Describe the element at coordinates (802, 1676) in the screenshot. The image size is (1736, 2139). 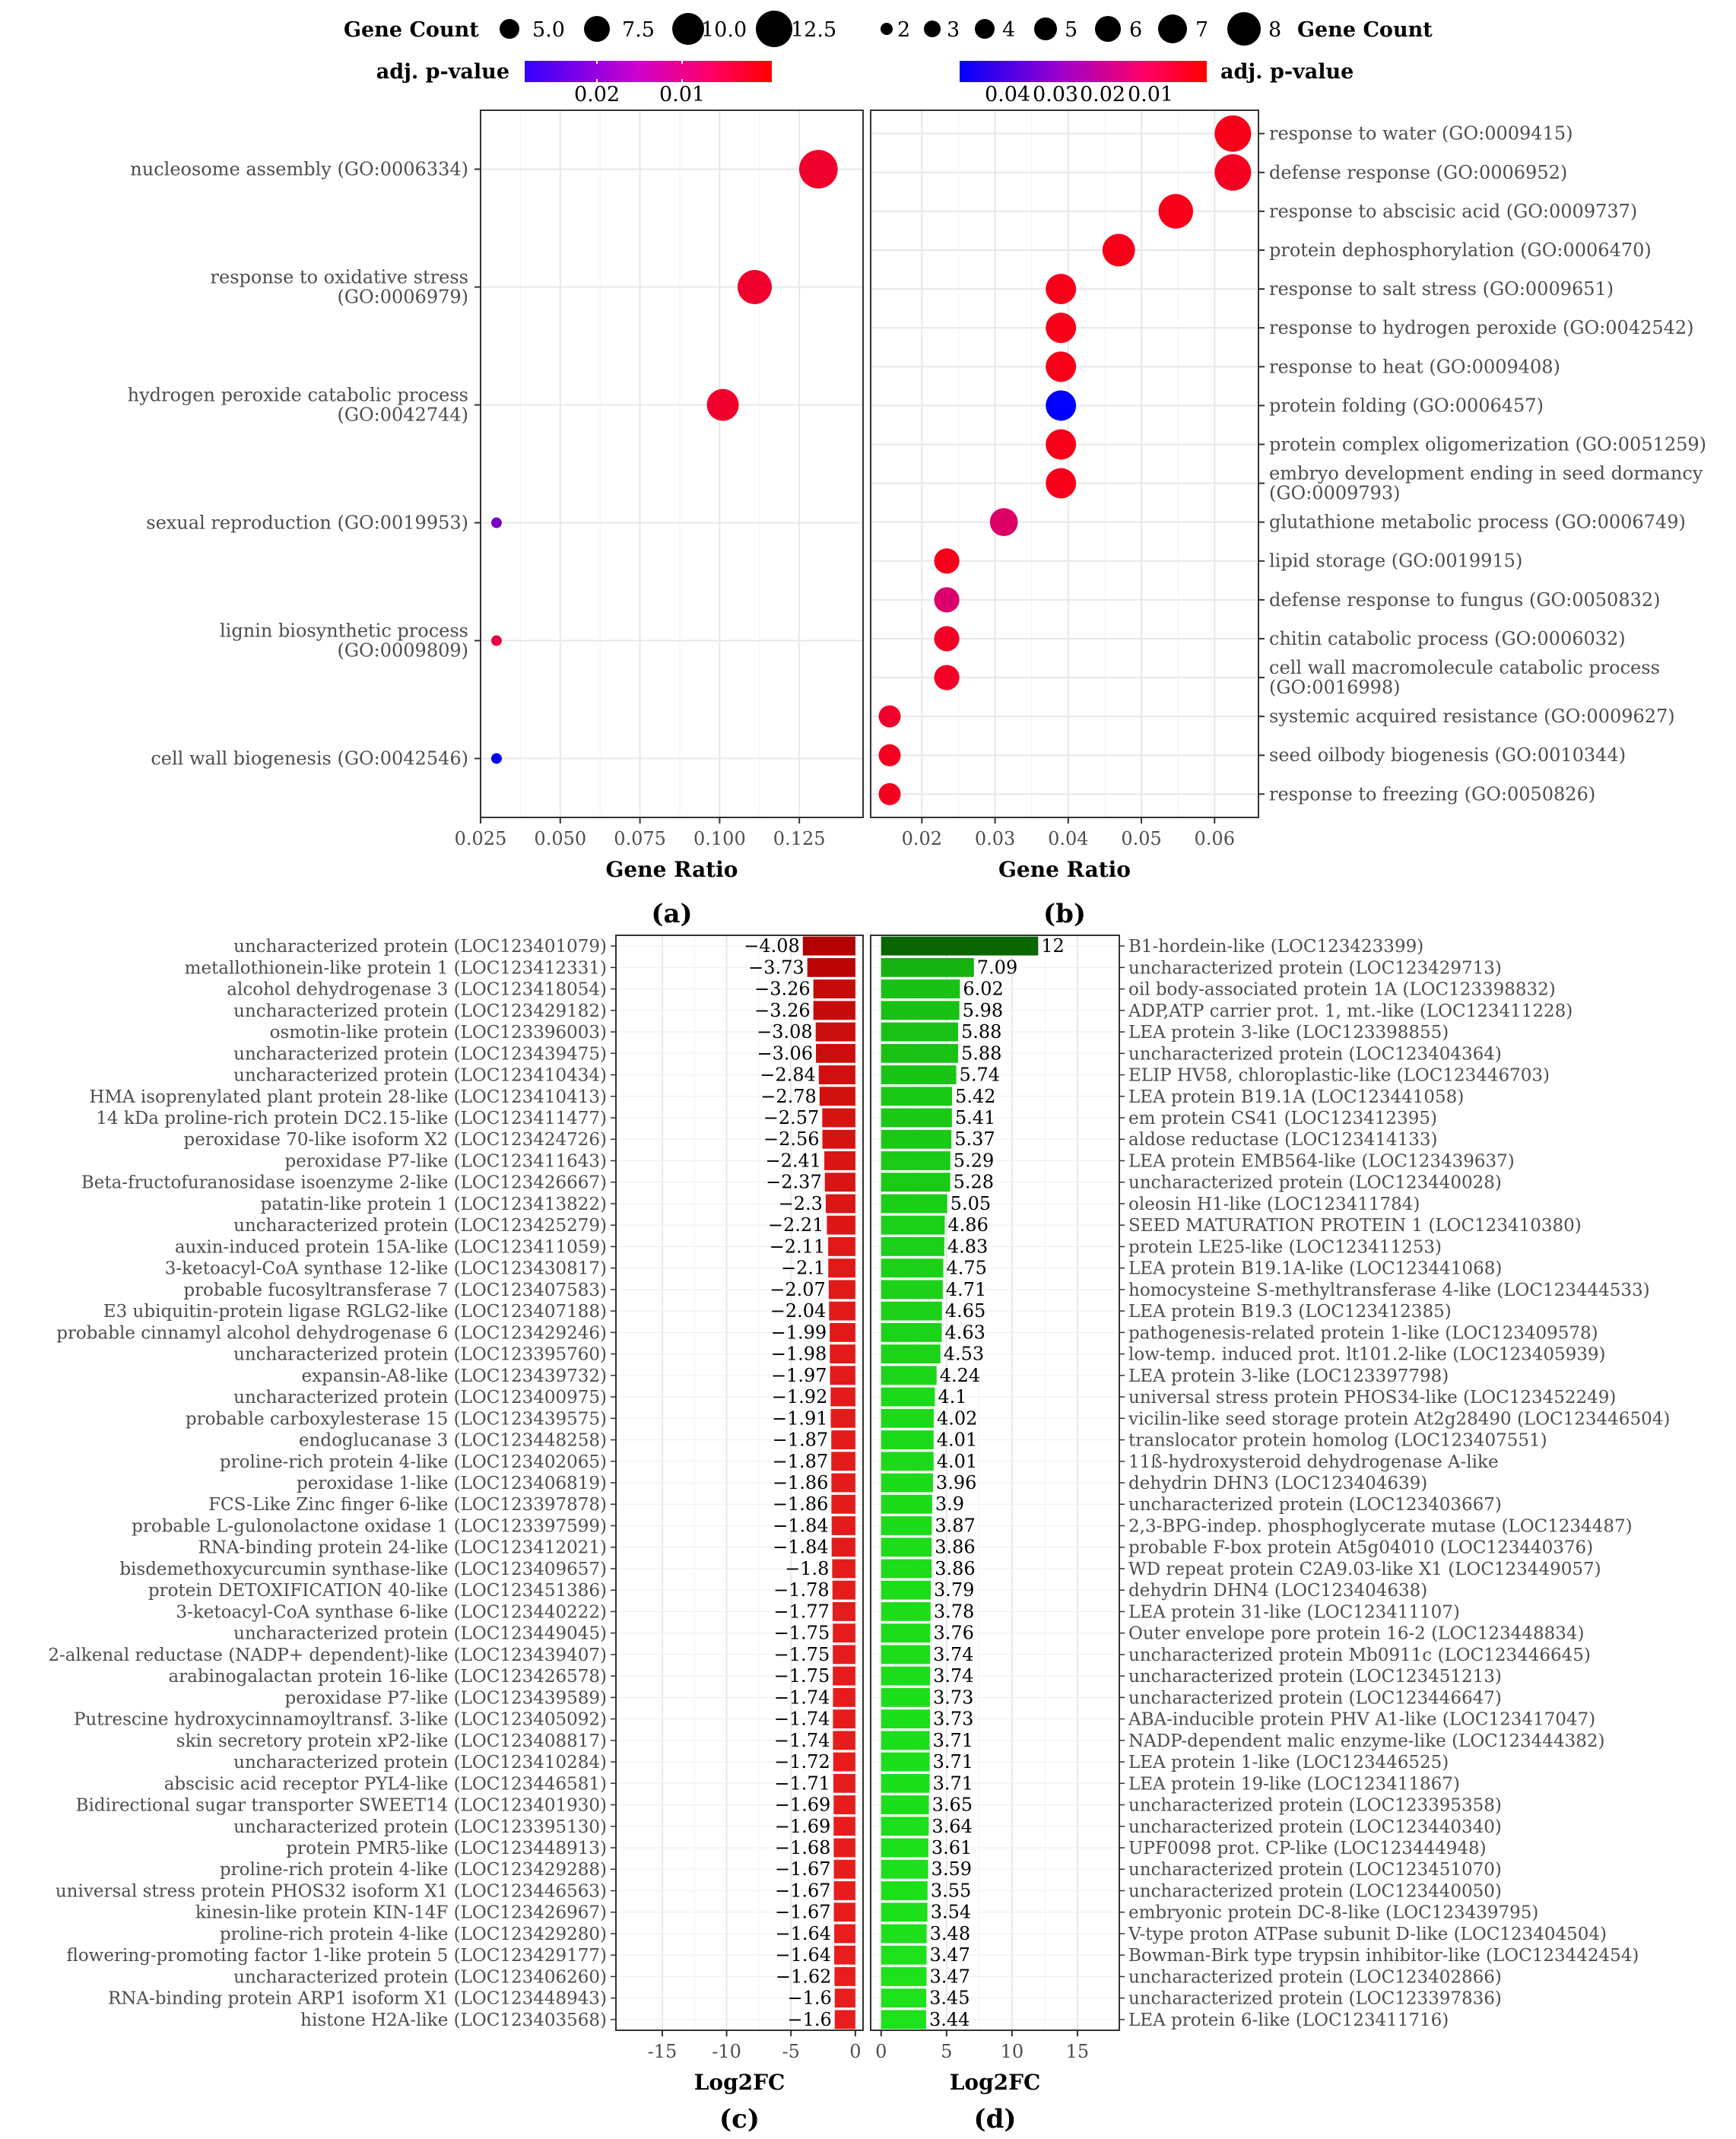
I see `data-label: −1.75` at that location.